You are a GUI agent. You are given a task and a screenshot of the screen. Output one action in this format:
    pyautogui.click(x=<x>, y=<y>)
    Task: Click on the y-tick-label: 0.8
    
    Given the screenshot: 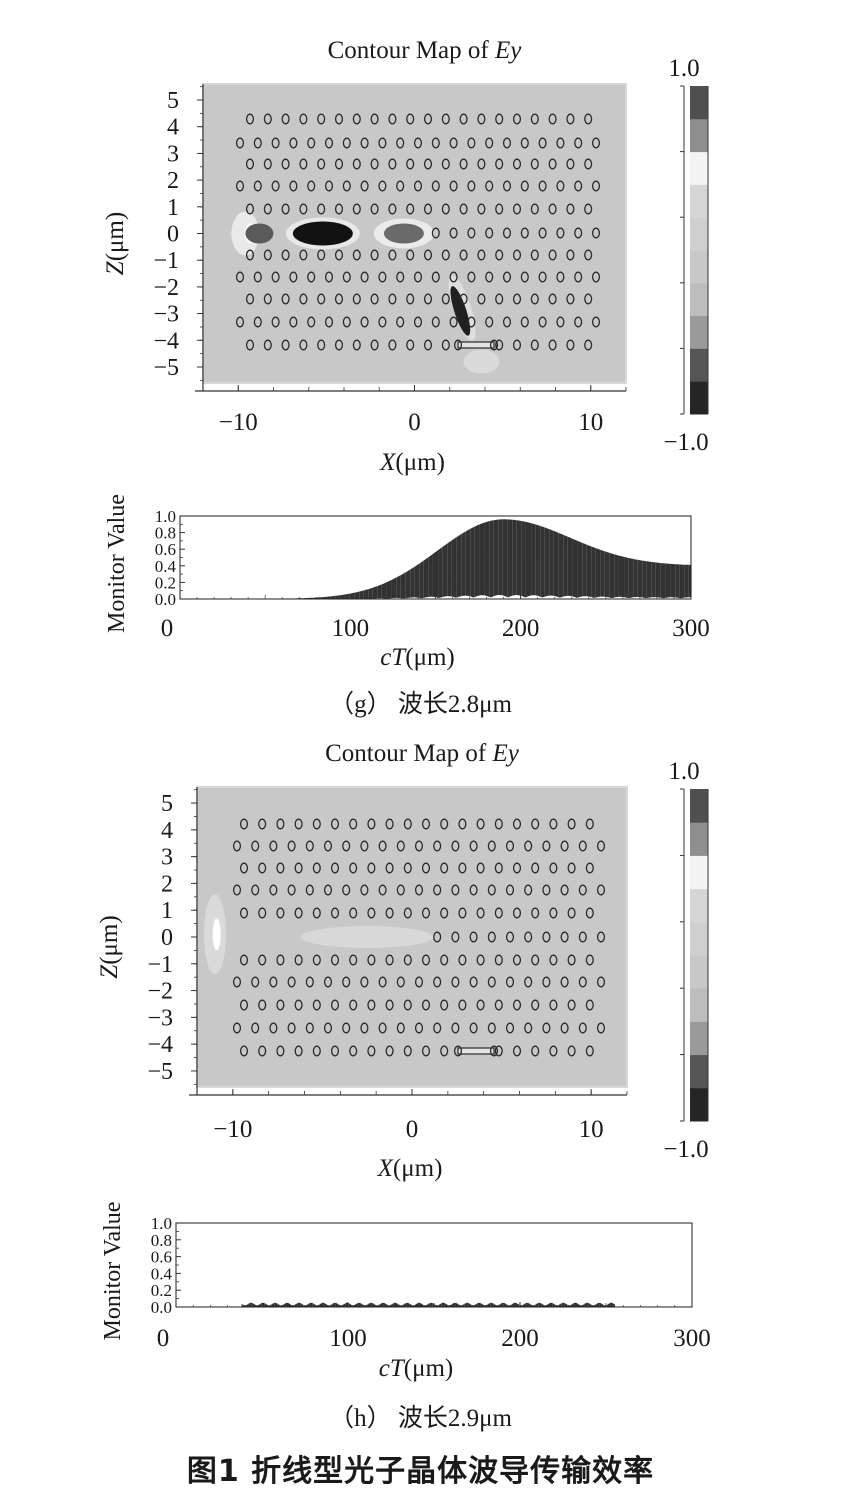 What is the action you would take?
    pyautogui.click(x=165, y=533)
    